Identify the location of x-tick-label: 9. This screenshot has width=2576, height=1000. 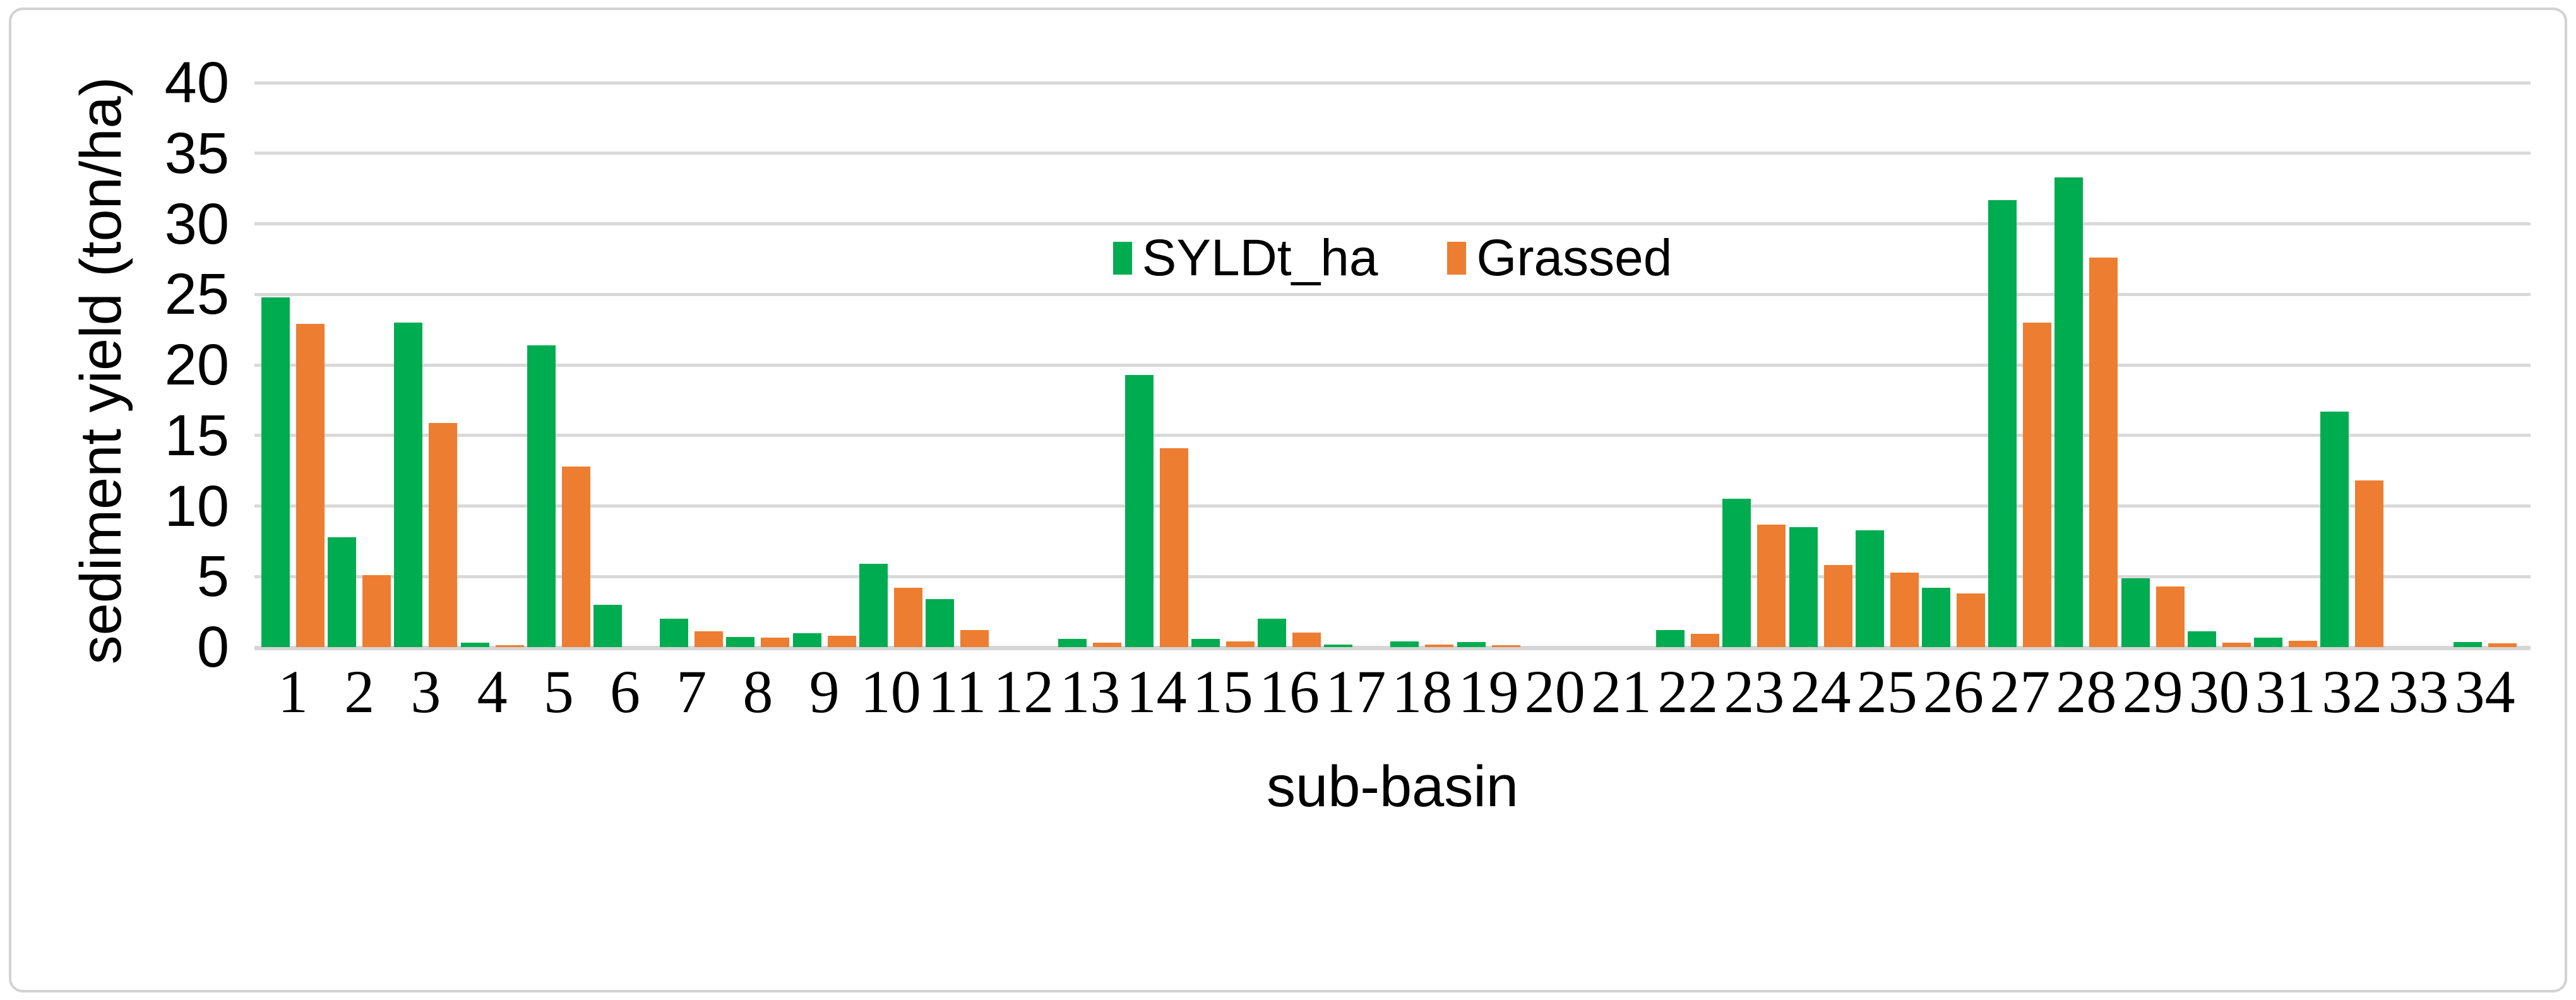
(824, 691).